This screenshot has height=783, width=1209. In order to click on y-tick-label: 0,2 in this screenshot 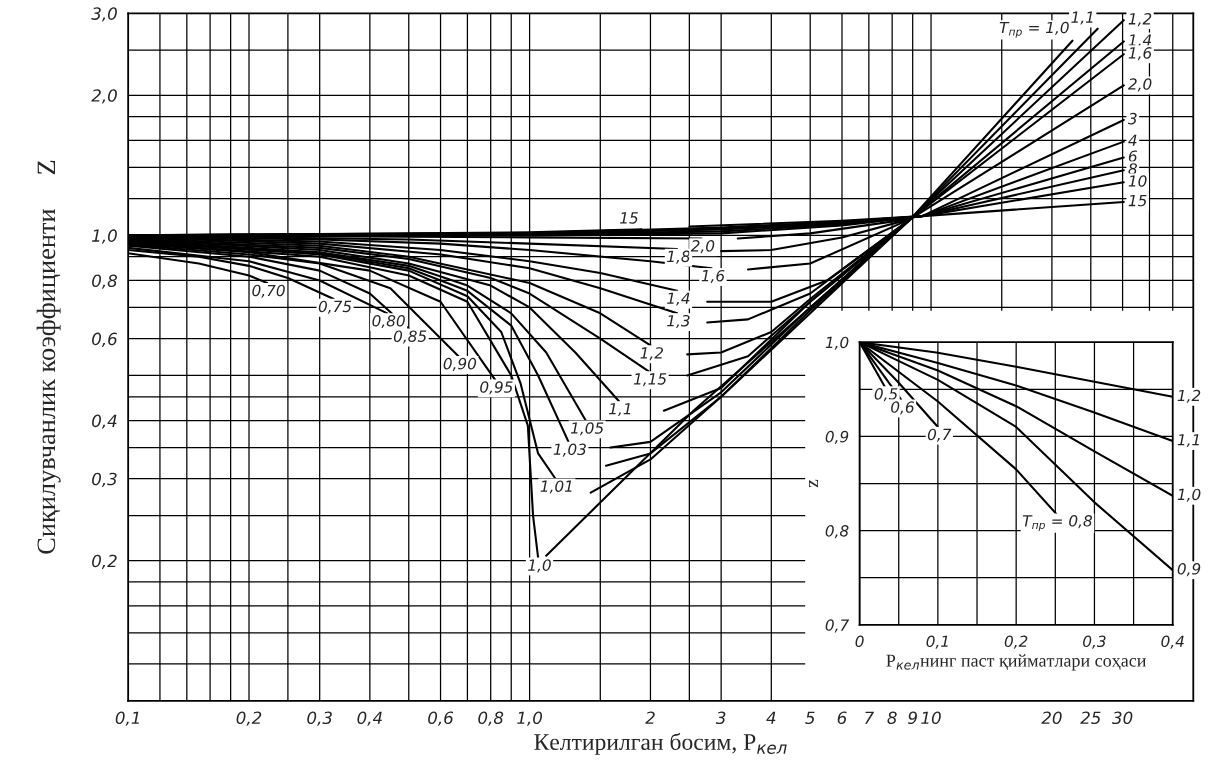, I will do `click(104, 561)`.